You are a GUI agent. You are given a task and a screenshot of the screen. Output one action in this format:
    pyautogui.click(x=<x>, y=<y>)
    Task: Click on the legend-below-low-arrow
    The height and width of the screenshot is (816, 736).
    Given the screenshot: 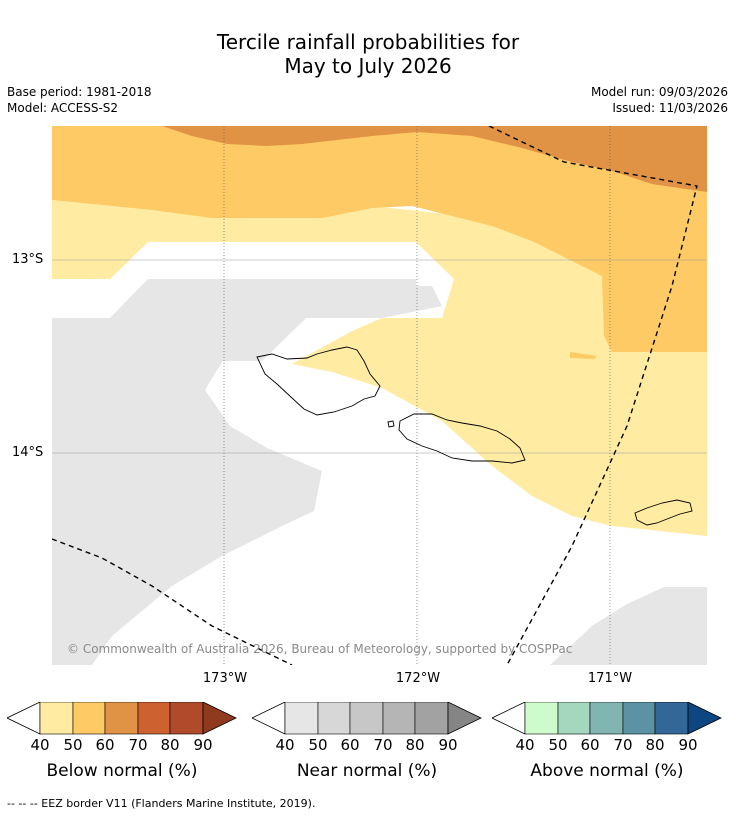 What is the action you would take?
    pyautogui.click(x=24, y=718)
    